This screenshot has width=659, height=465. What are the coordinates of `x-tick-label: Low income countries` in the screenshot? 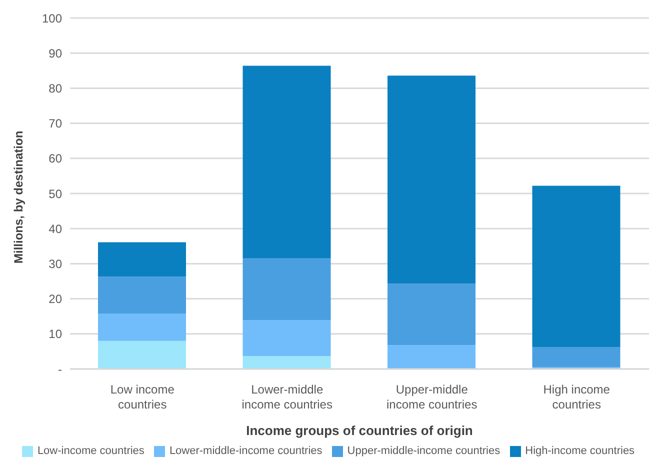 It's located at (142, 397).